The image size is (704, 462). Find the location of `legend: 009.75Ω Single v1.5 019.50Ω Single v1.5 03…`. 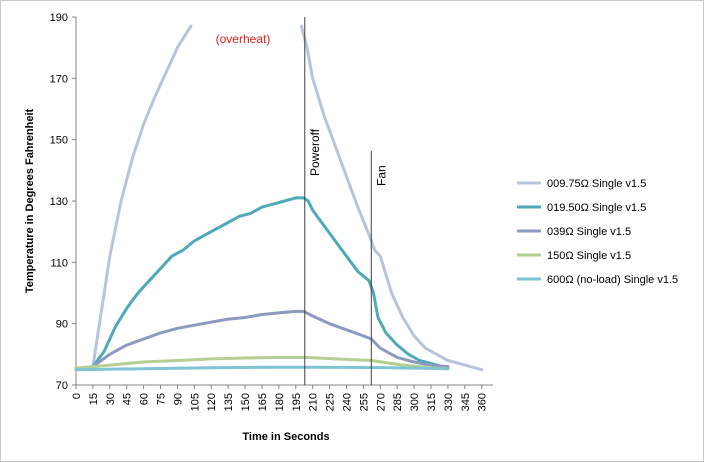

legend: 009.75Ω Single v1.5 019.50Ω Single v1.5 03… is located at coordinates (597, 232).